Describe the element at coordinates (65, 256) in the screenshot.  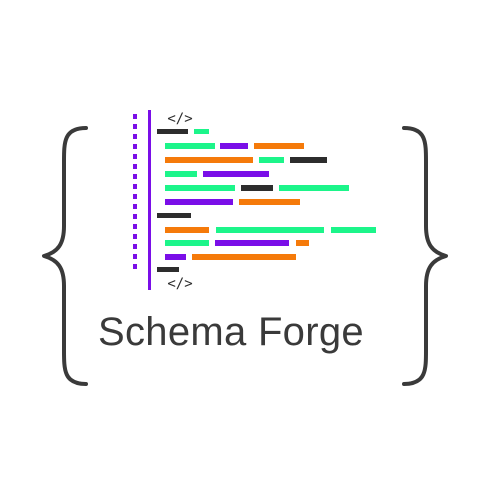
I see `left-brace-icon` at that location.